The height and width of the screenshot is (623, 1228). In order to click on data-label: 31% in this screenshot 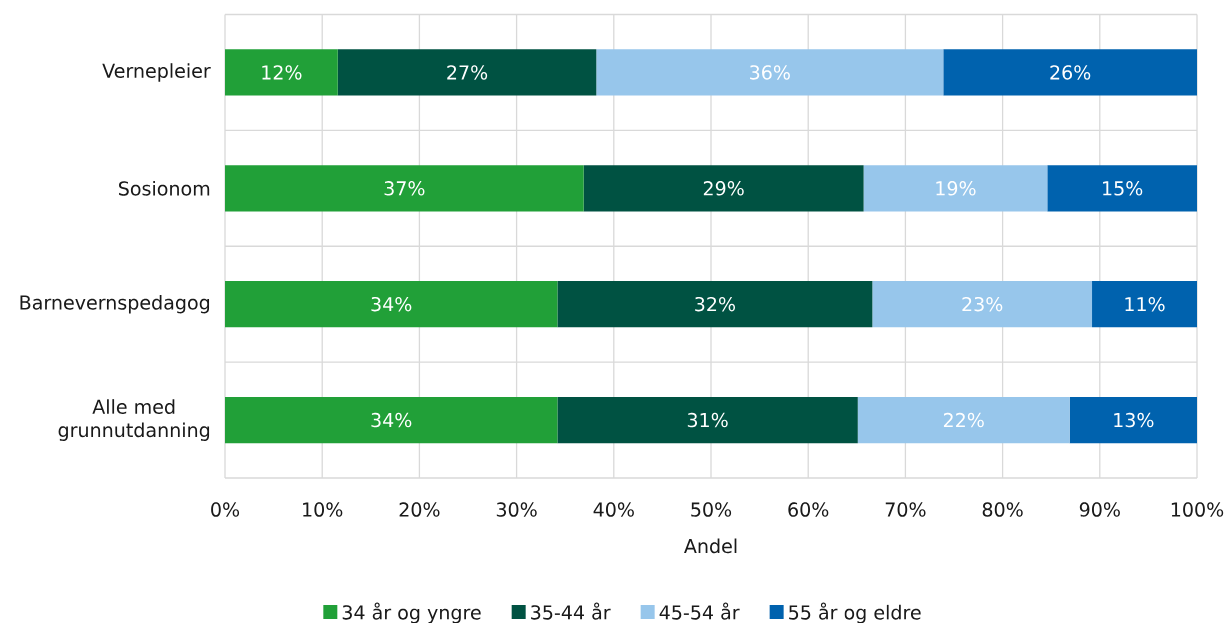, I will do `click(707, 420)`.